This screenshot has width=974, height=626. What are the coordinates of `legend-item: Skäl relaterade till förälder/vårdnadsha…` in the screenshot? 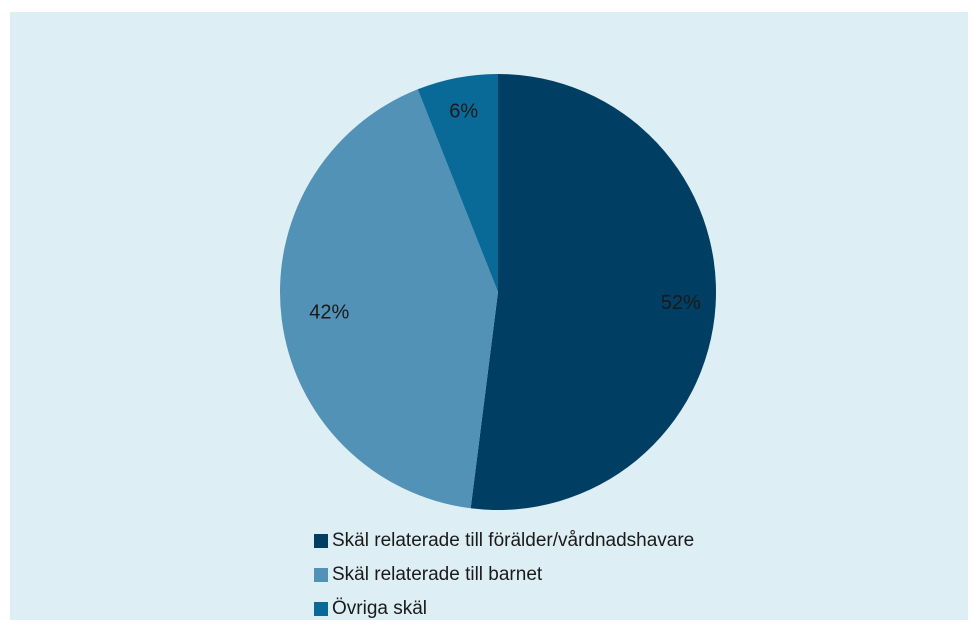 It's located at (504, 541).